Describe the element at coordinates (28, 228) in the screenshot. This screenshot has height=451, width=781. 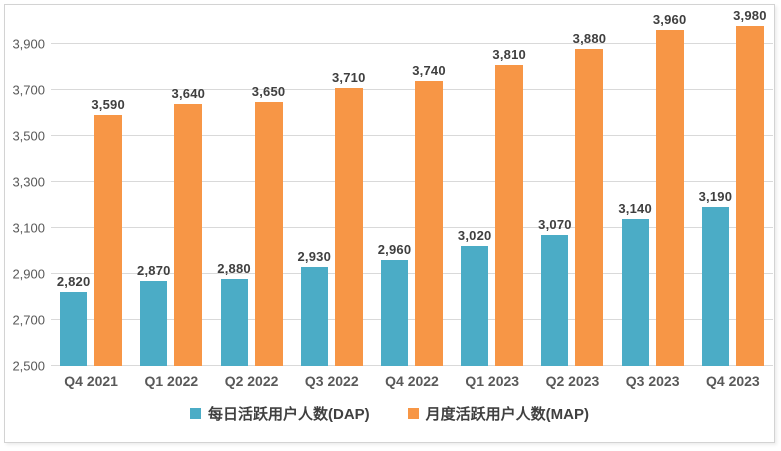
I see `y-tick-label: 3,100` at that location.